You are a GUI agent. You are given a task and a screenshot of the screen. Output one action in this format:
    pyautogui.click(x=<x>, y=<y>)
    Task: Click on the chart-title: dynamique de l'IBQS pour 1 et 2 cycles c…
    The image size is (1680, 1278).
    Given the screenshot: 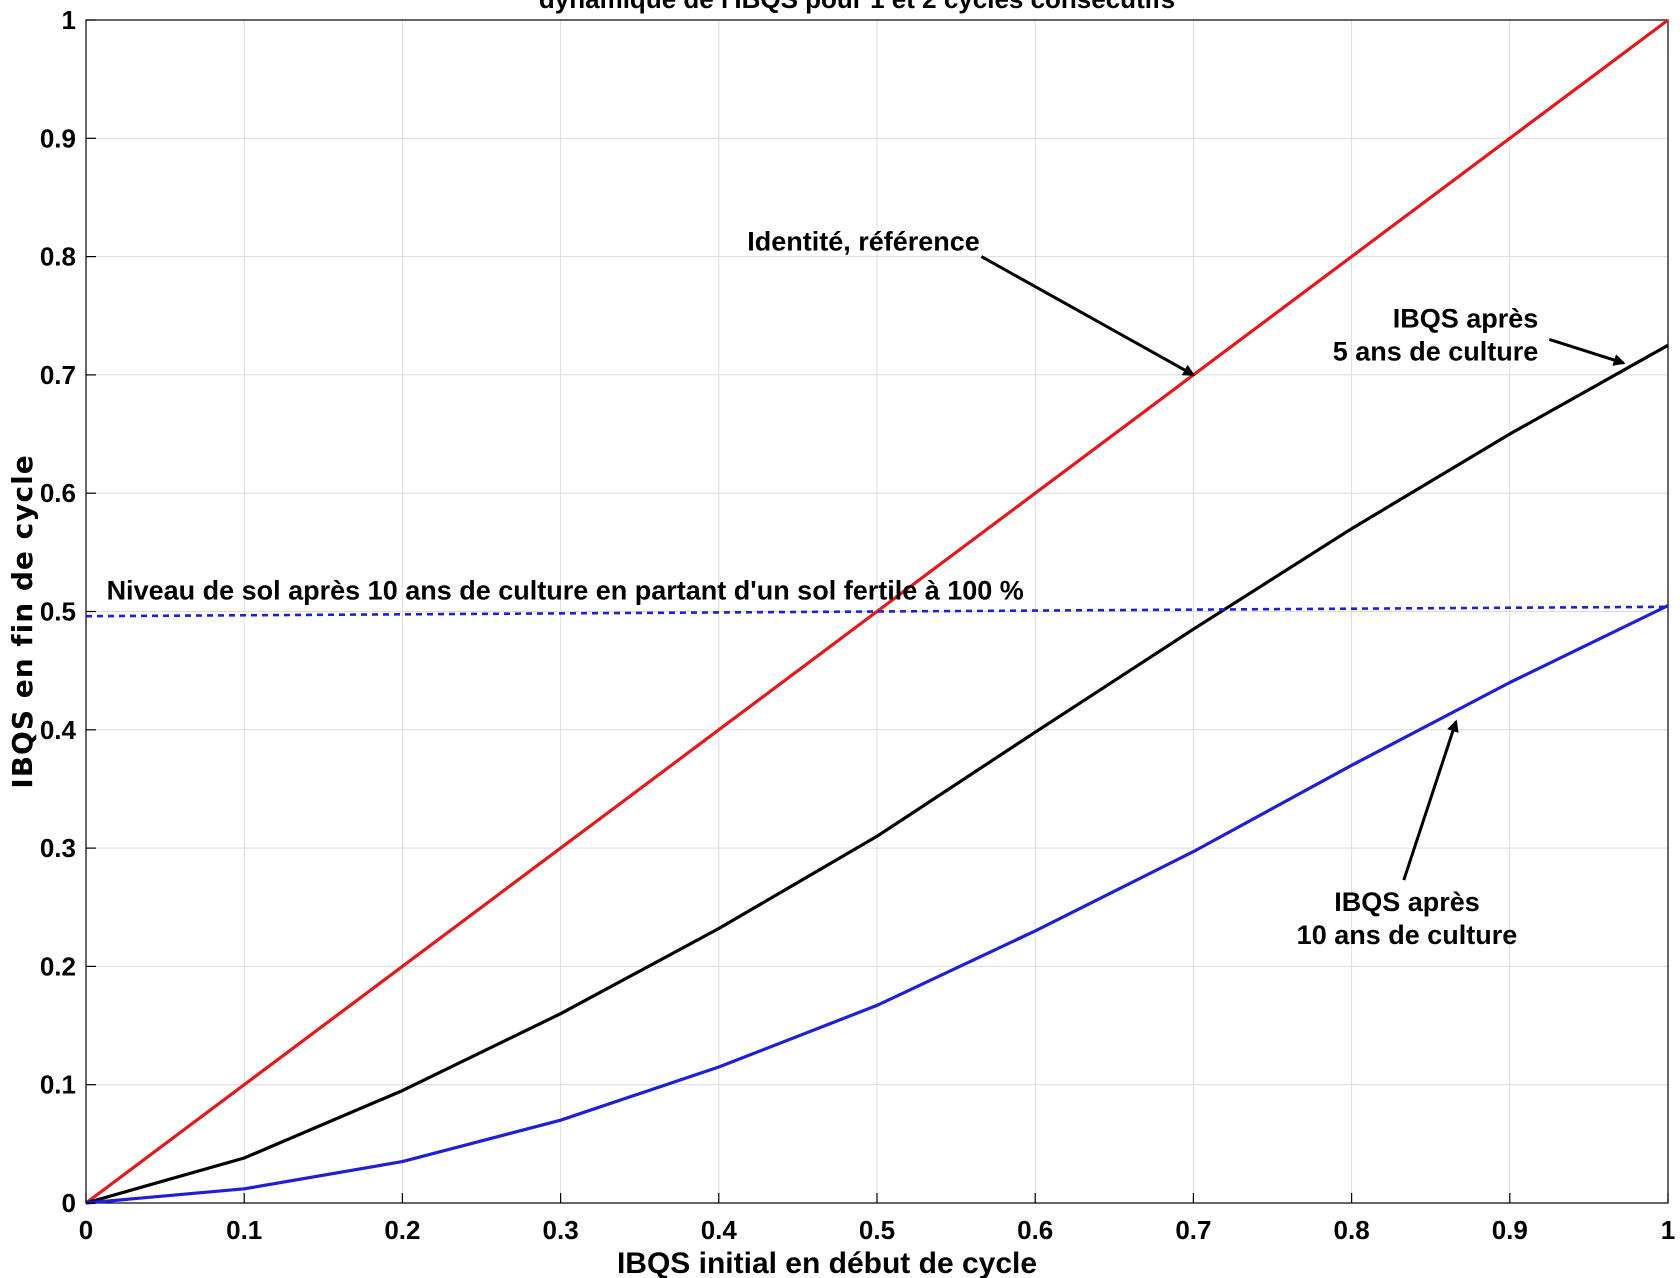 What is the action you would take?
    pyautogui.click(x=857, y=7)
    